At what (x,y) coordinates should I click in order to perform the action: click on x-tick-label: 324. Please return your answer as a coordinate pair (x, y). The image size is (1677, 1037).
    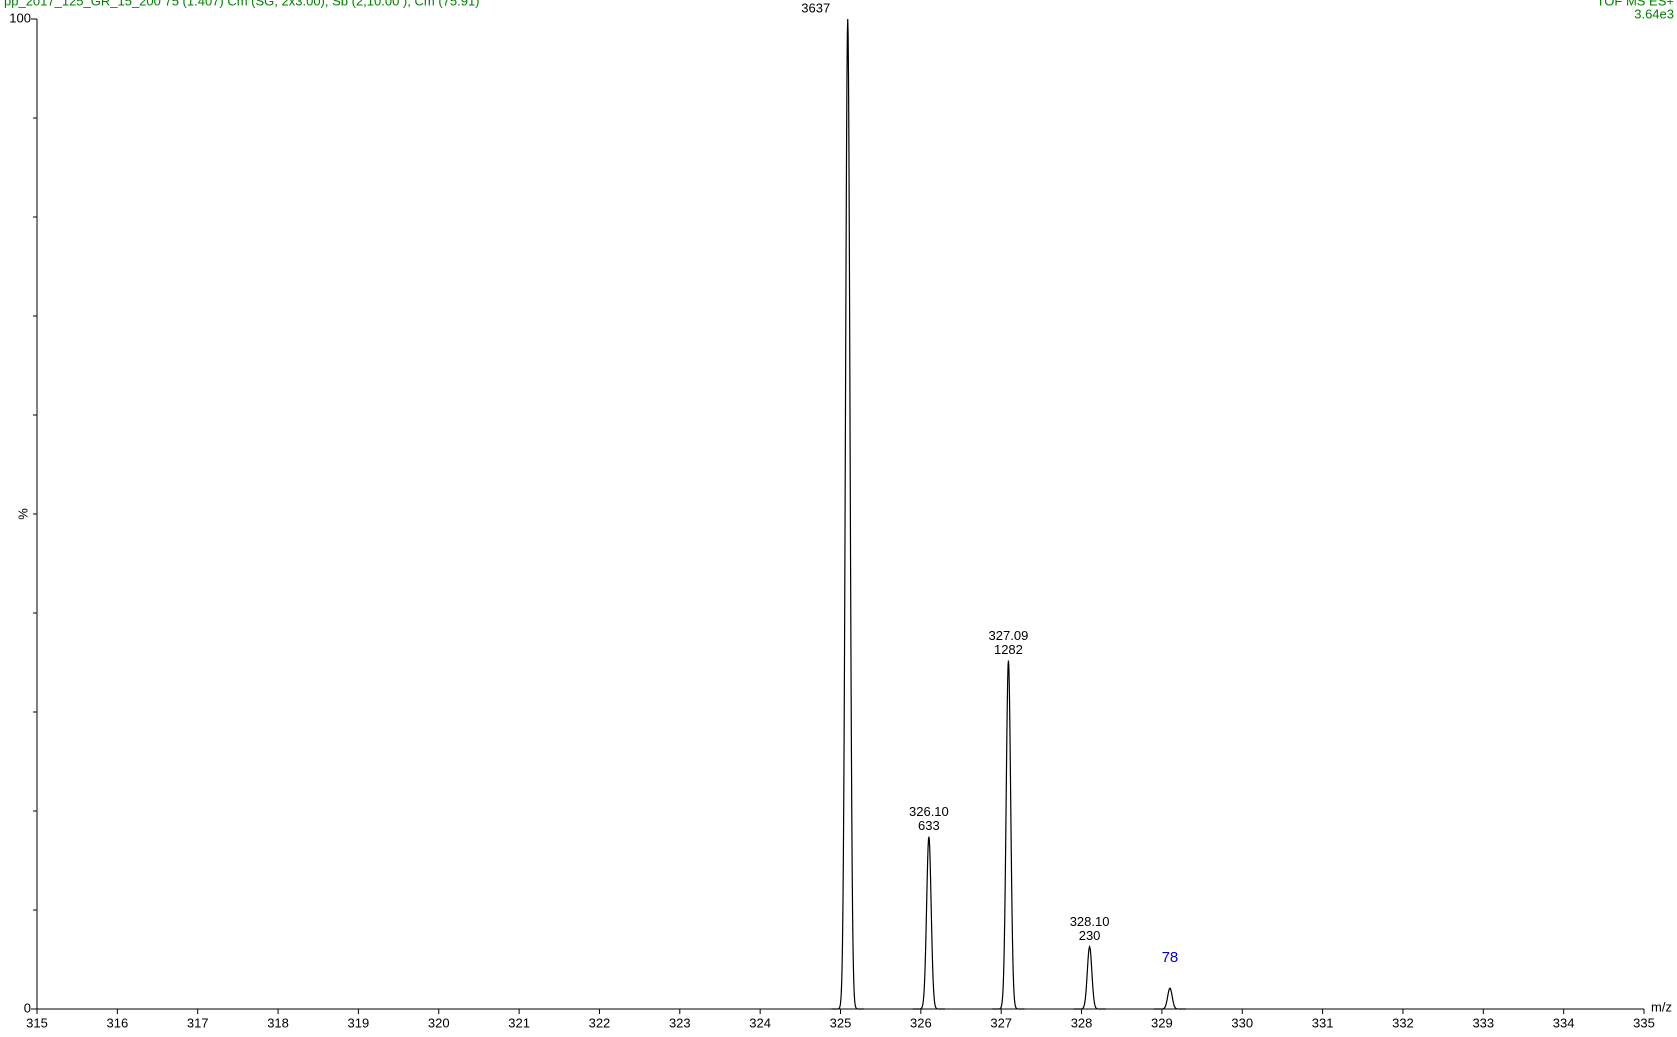
    Looking at the image, I should click on (760, 1022).